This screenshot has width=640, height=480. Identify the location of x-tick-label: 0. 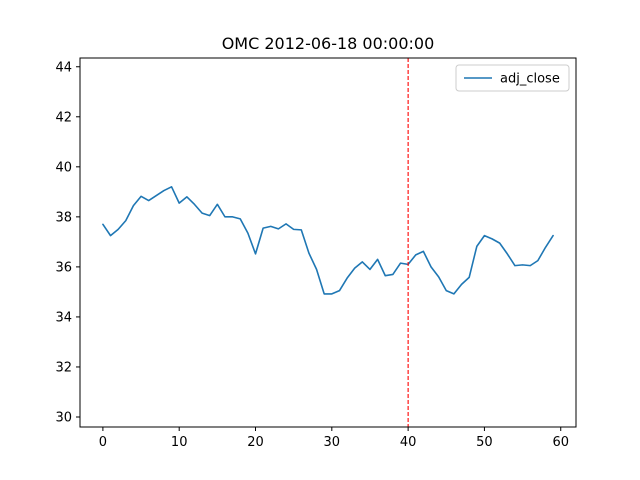
(103, 442).